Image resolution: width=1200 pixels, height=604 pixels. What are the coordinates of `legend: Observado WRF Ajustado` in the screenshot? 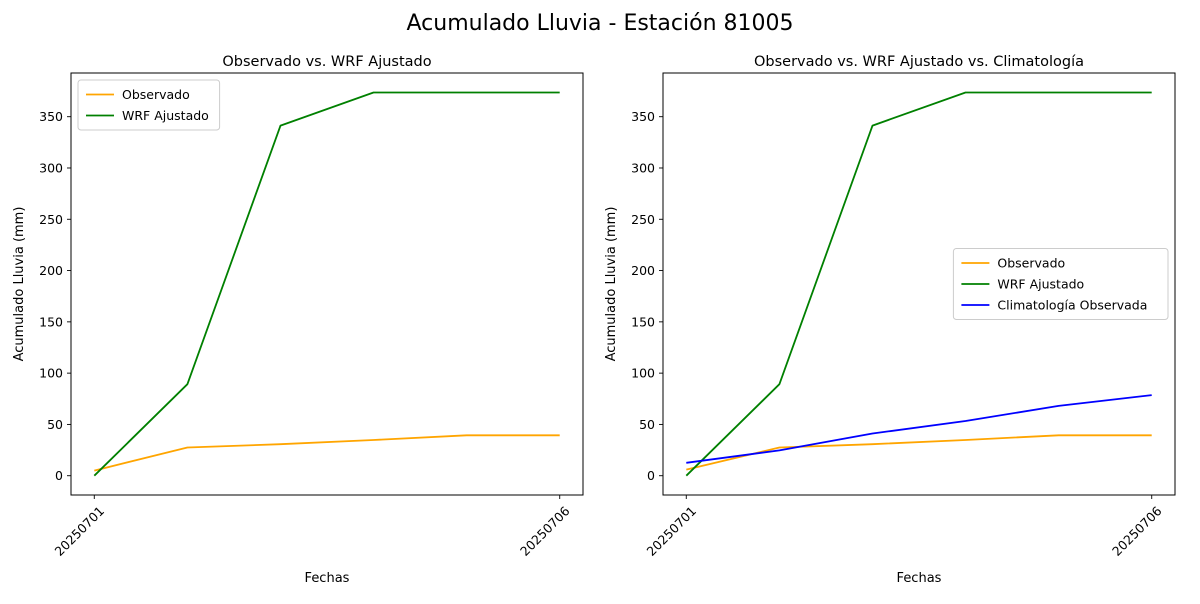 It's located at (149, 105).